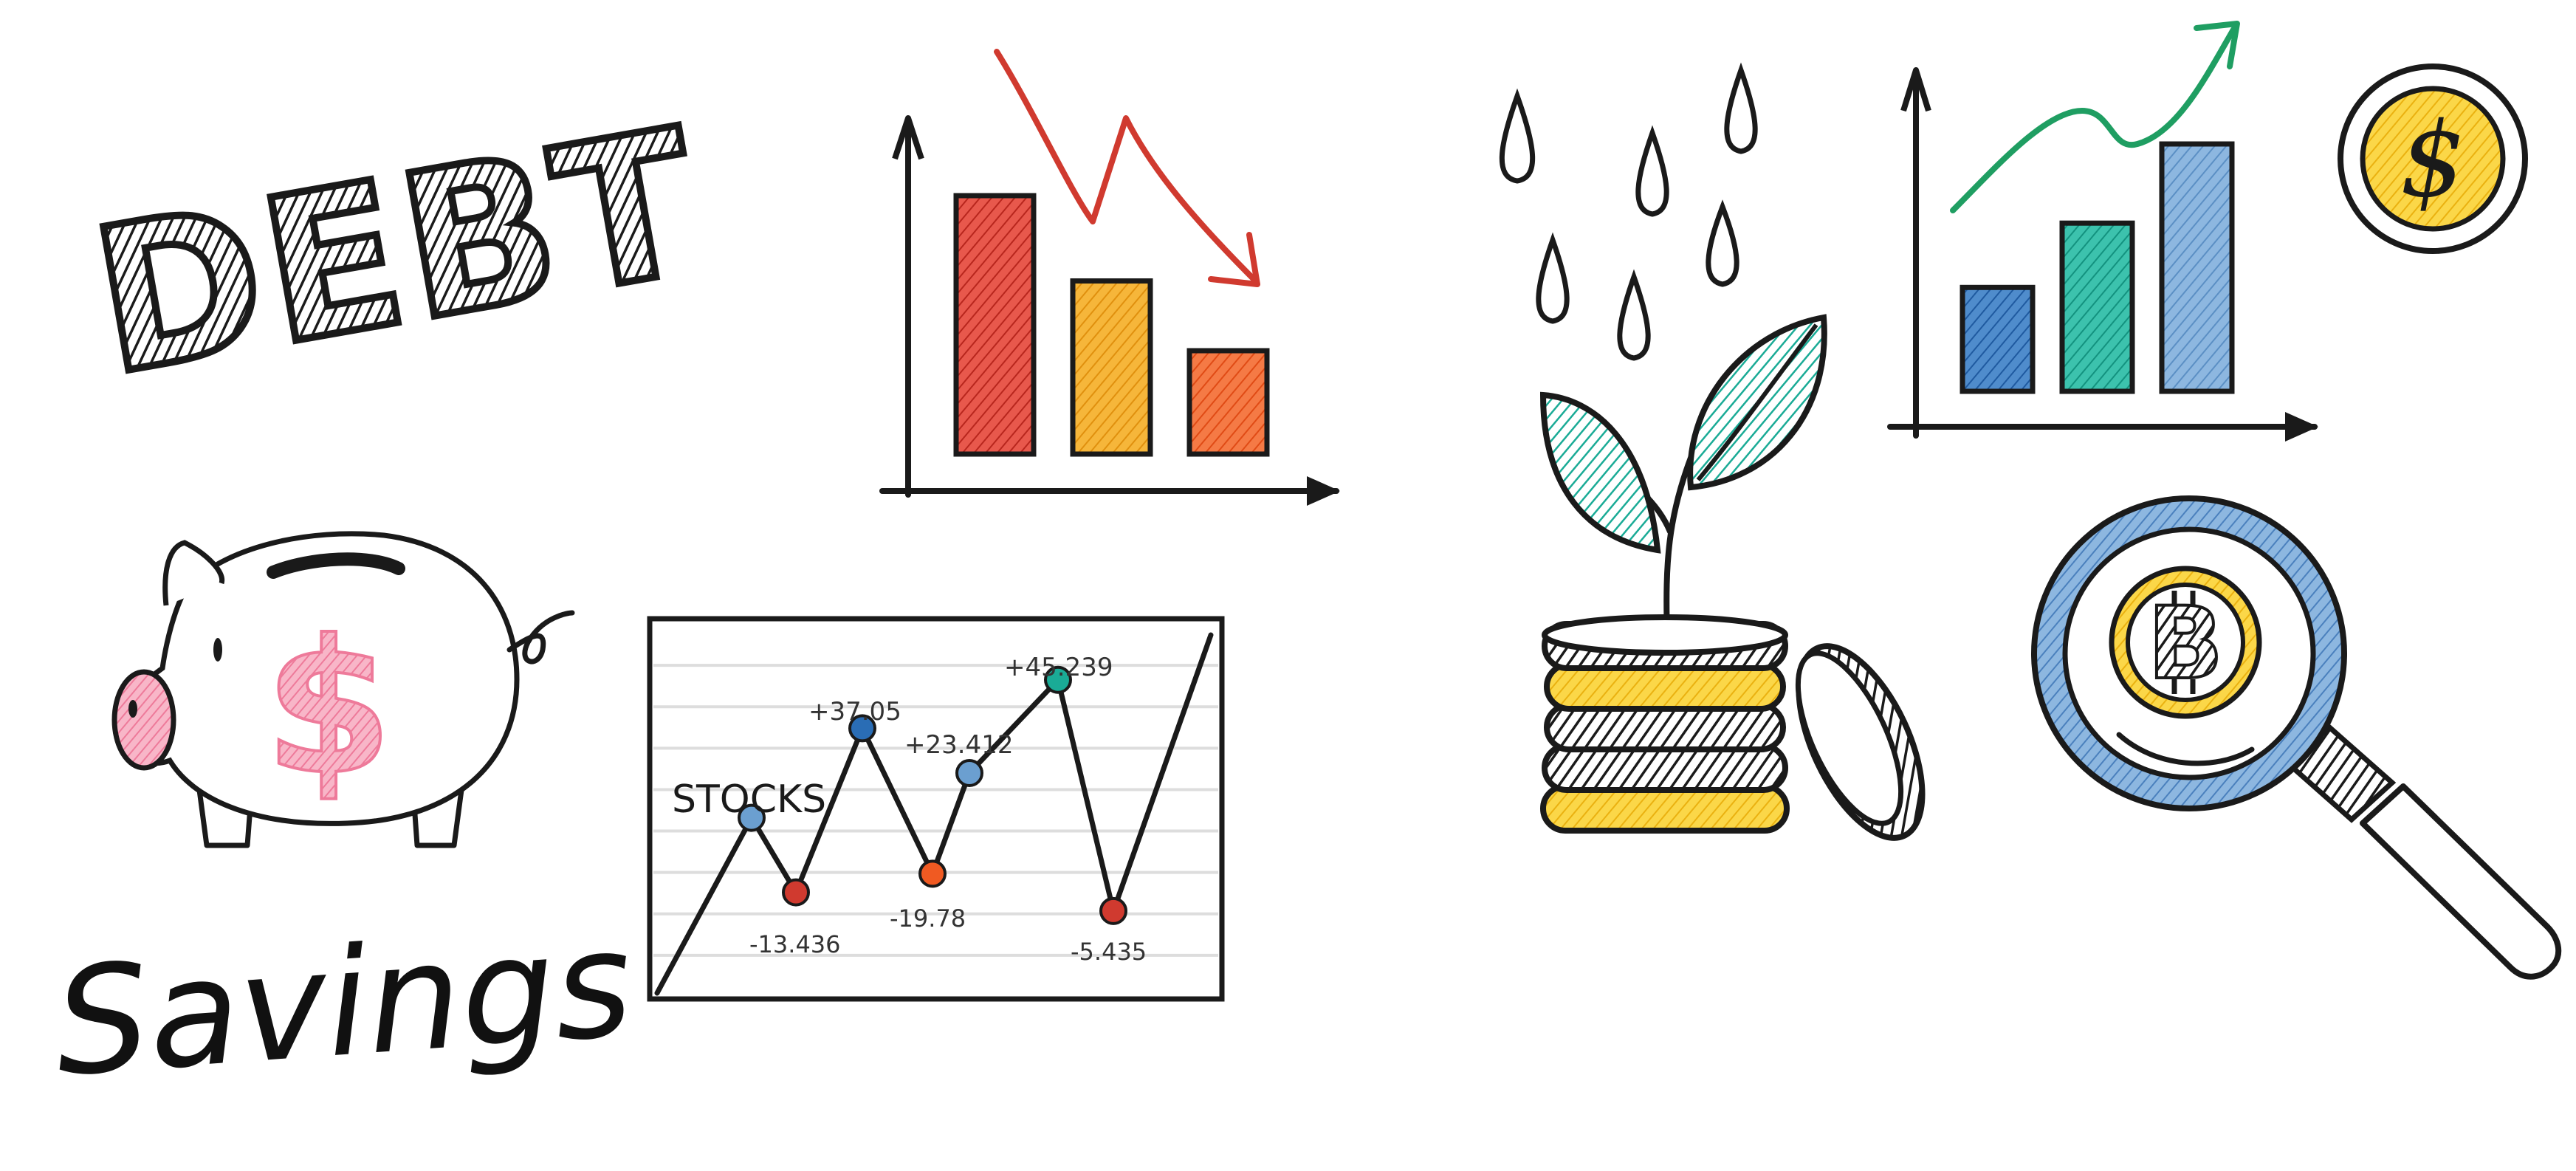 Image resolution: width=2576 pixels, height=1171 pixels. I want to click on growth-bars, so click(2097, 267).